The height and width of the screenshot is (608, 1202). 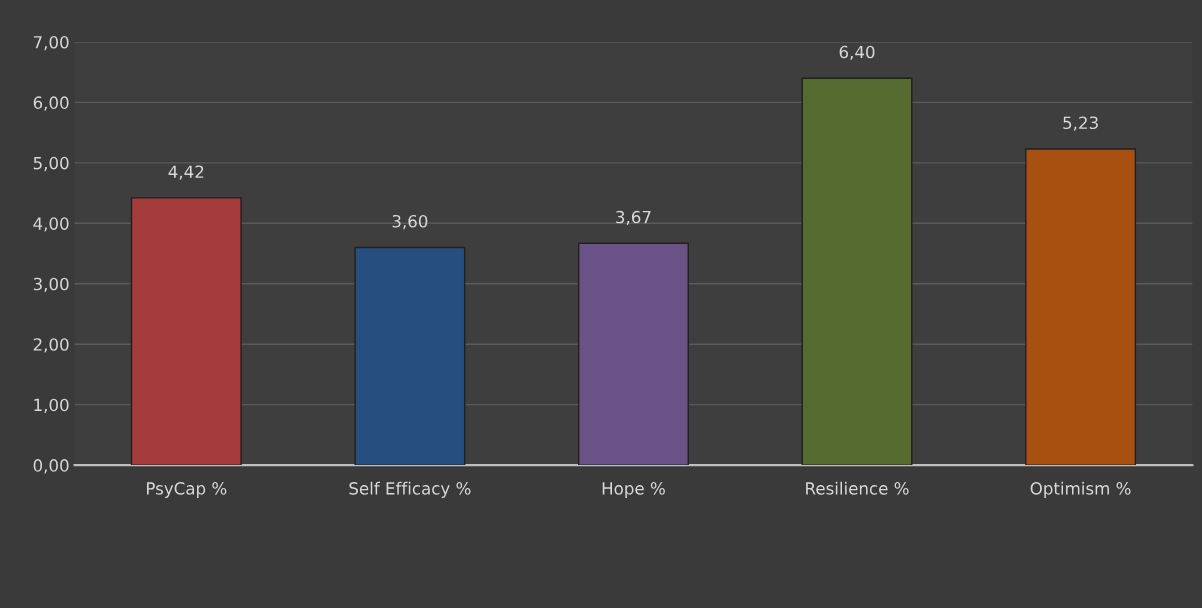 What do you see at coordinates (51, 164) in the screenshot?
I see `y-tick-label: 5,00` at bounding box center [51, 164].